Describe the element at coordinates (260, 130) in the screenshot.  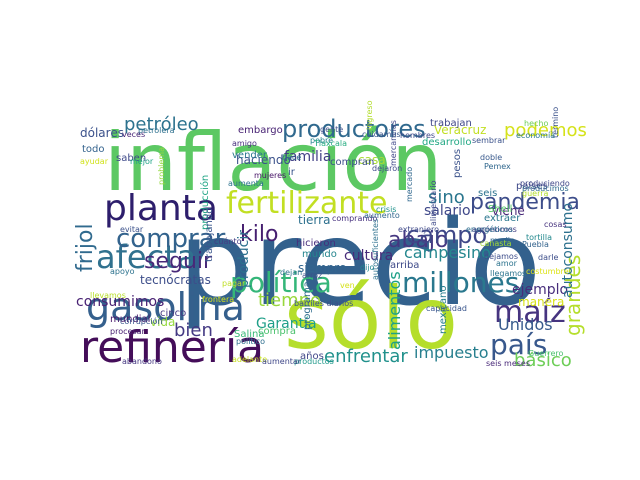
I see `word-embargo: embargo` at that location.